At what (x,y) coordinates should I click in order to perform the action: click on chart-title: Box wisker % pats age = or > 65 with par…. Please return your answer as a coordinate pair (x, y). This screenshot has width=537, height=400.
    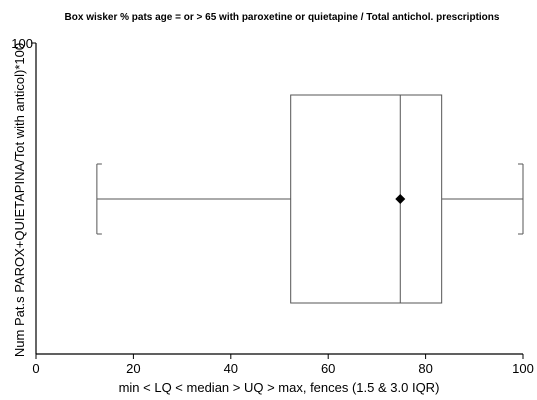
    Looking at the image, I should click on (282, 17).